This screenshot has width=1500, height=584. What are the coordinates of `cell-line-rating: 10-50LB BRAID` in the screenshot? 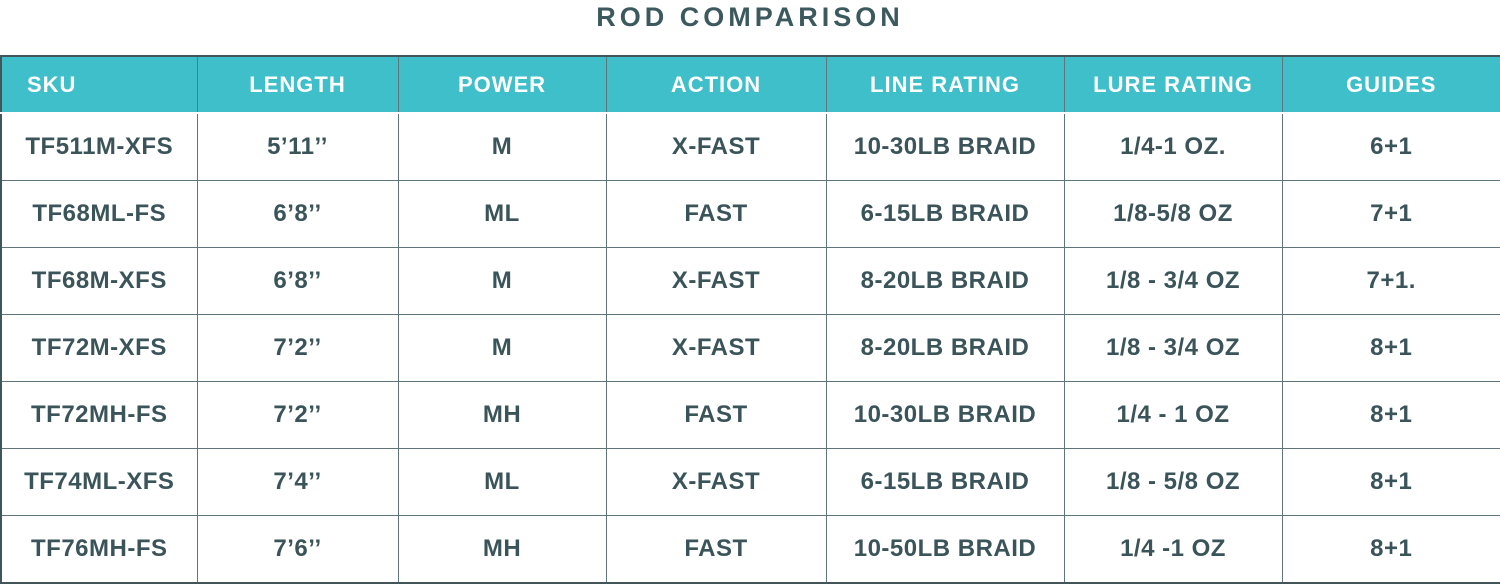 It's located at (945, 549).